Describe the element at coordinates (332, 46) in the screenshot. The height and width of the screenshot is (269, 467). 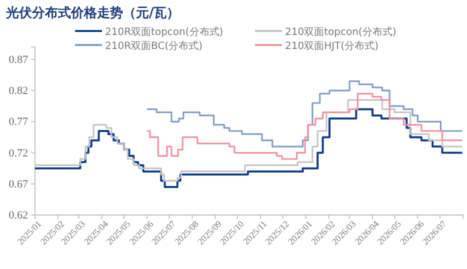
I see `legend-label: 210双面HJT(分布式)` at that location.